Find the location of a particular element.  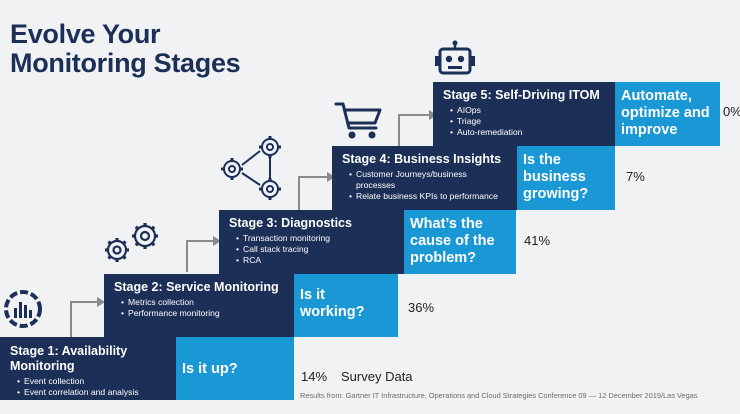

stage-1-title: Stage 1: Availability Monitoring is located at coordinates (69, 358).